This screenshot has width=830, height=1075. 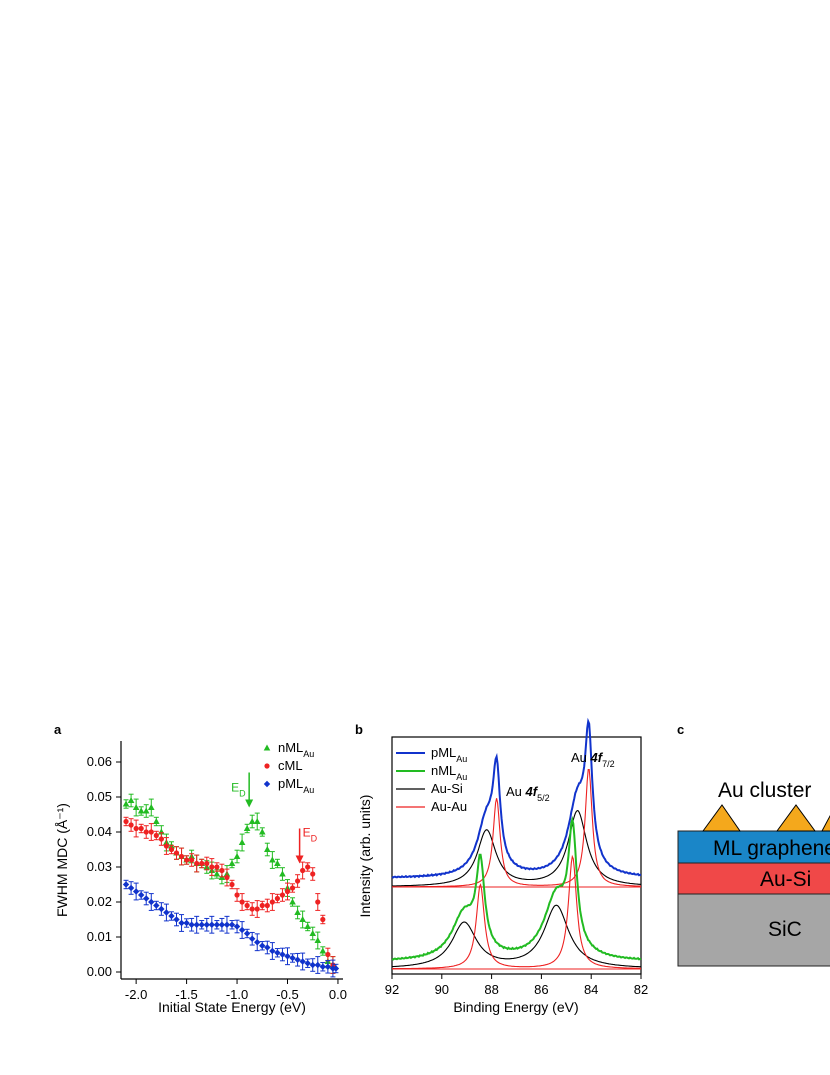 What do you see at coordinates (338, 994) in the screenshot?
I see `panel-a-x-tick-label: 0.0` at bounding box center [338, 994].